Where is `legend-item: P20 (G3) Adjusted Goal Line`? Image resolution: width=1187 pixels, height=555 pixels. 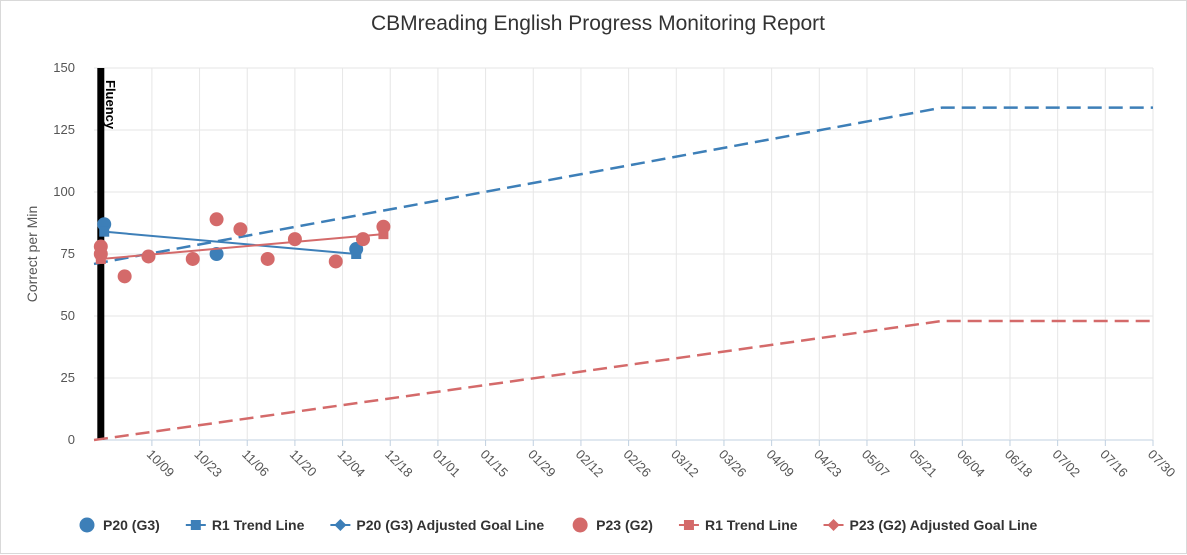
legend-item: P20 (G3) Adjusted Goal Line is located at coordinates (437, 525).